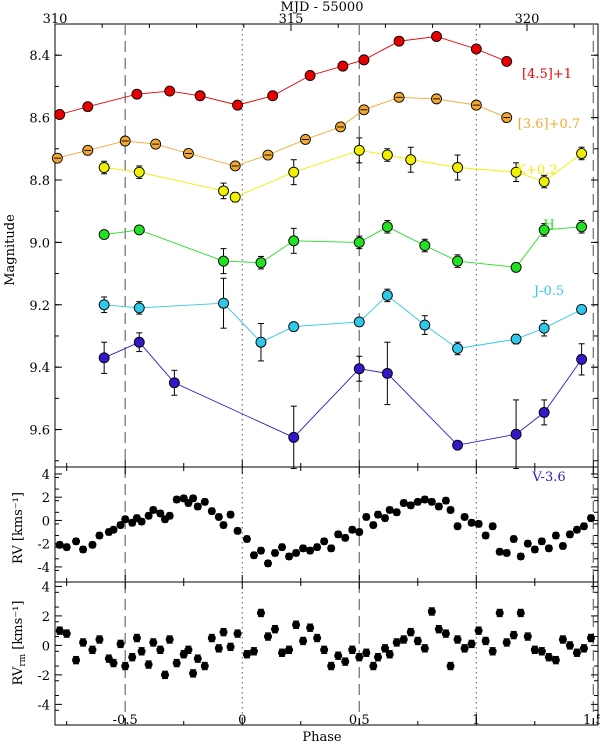 The image size is (600, 744). I want to click on ytick-label-1-1: -2, so click(43, 545).